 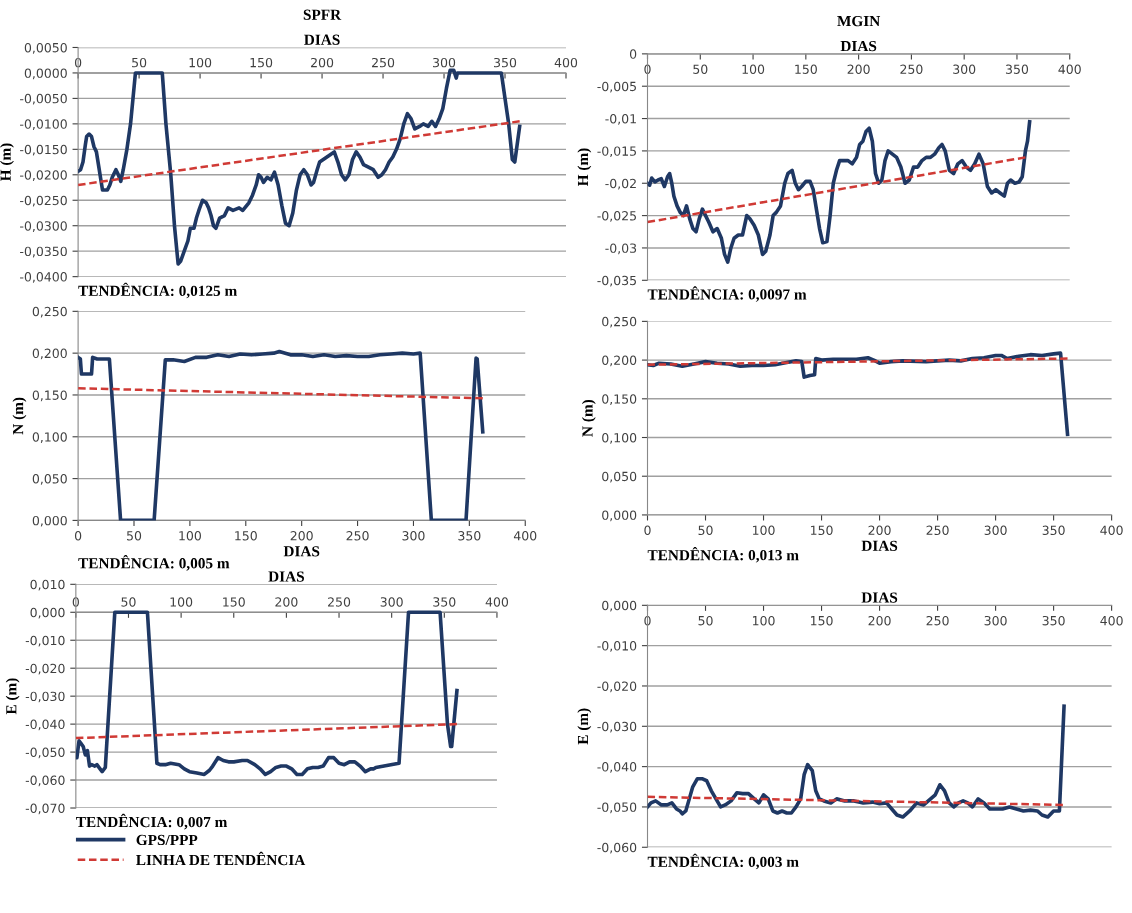 I want to click on legend-label: GPS/PPP, so click(x=167, y=840).